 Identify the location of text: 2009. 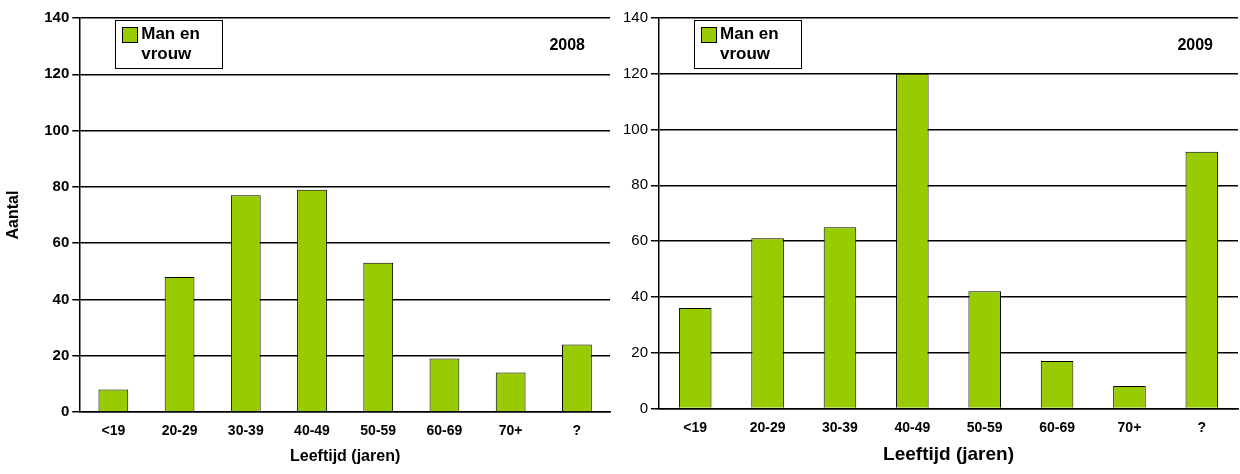
(1195, 45).